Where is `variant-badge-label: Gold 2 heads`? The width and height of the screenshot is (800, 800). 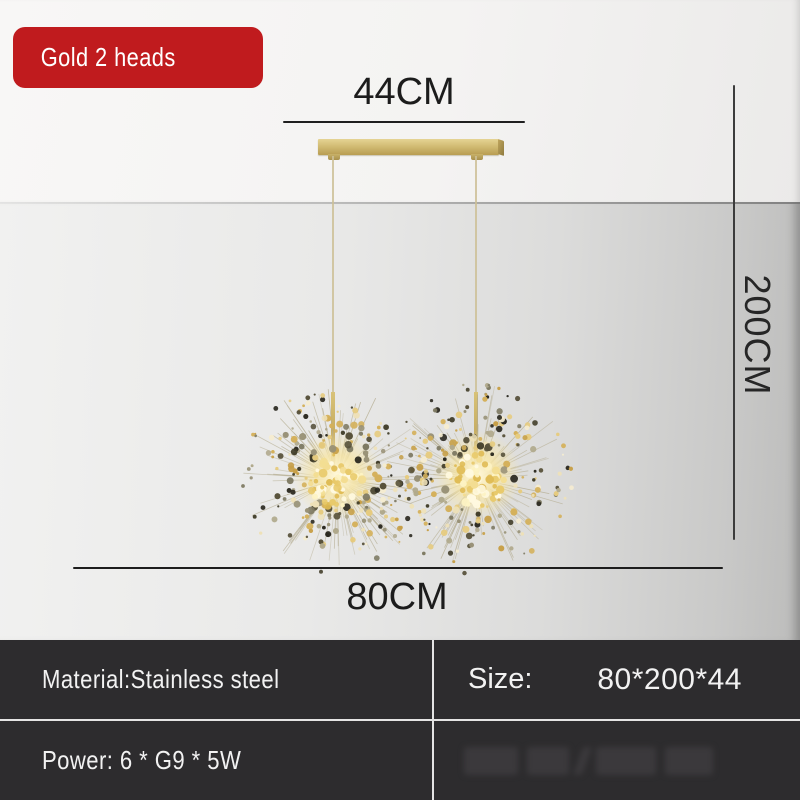
variant-badge-label: Gold 2 heads is located at coordinates (108, 57).